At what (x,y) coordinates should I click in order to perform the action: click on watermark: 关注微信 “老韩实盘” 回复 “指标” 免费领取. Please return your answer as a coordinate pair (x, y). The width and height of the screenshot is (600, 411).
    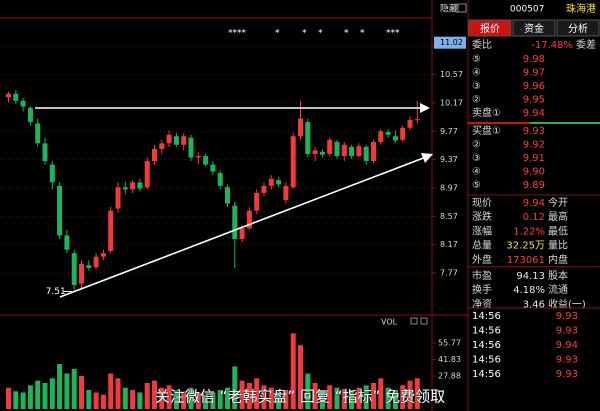
    Looking at the image, I should click on (300, 397).